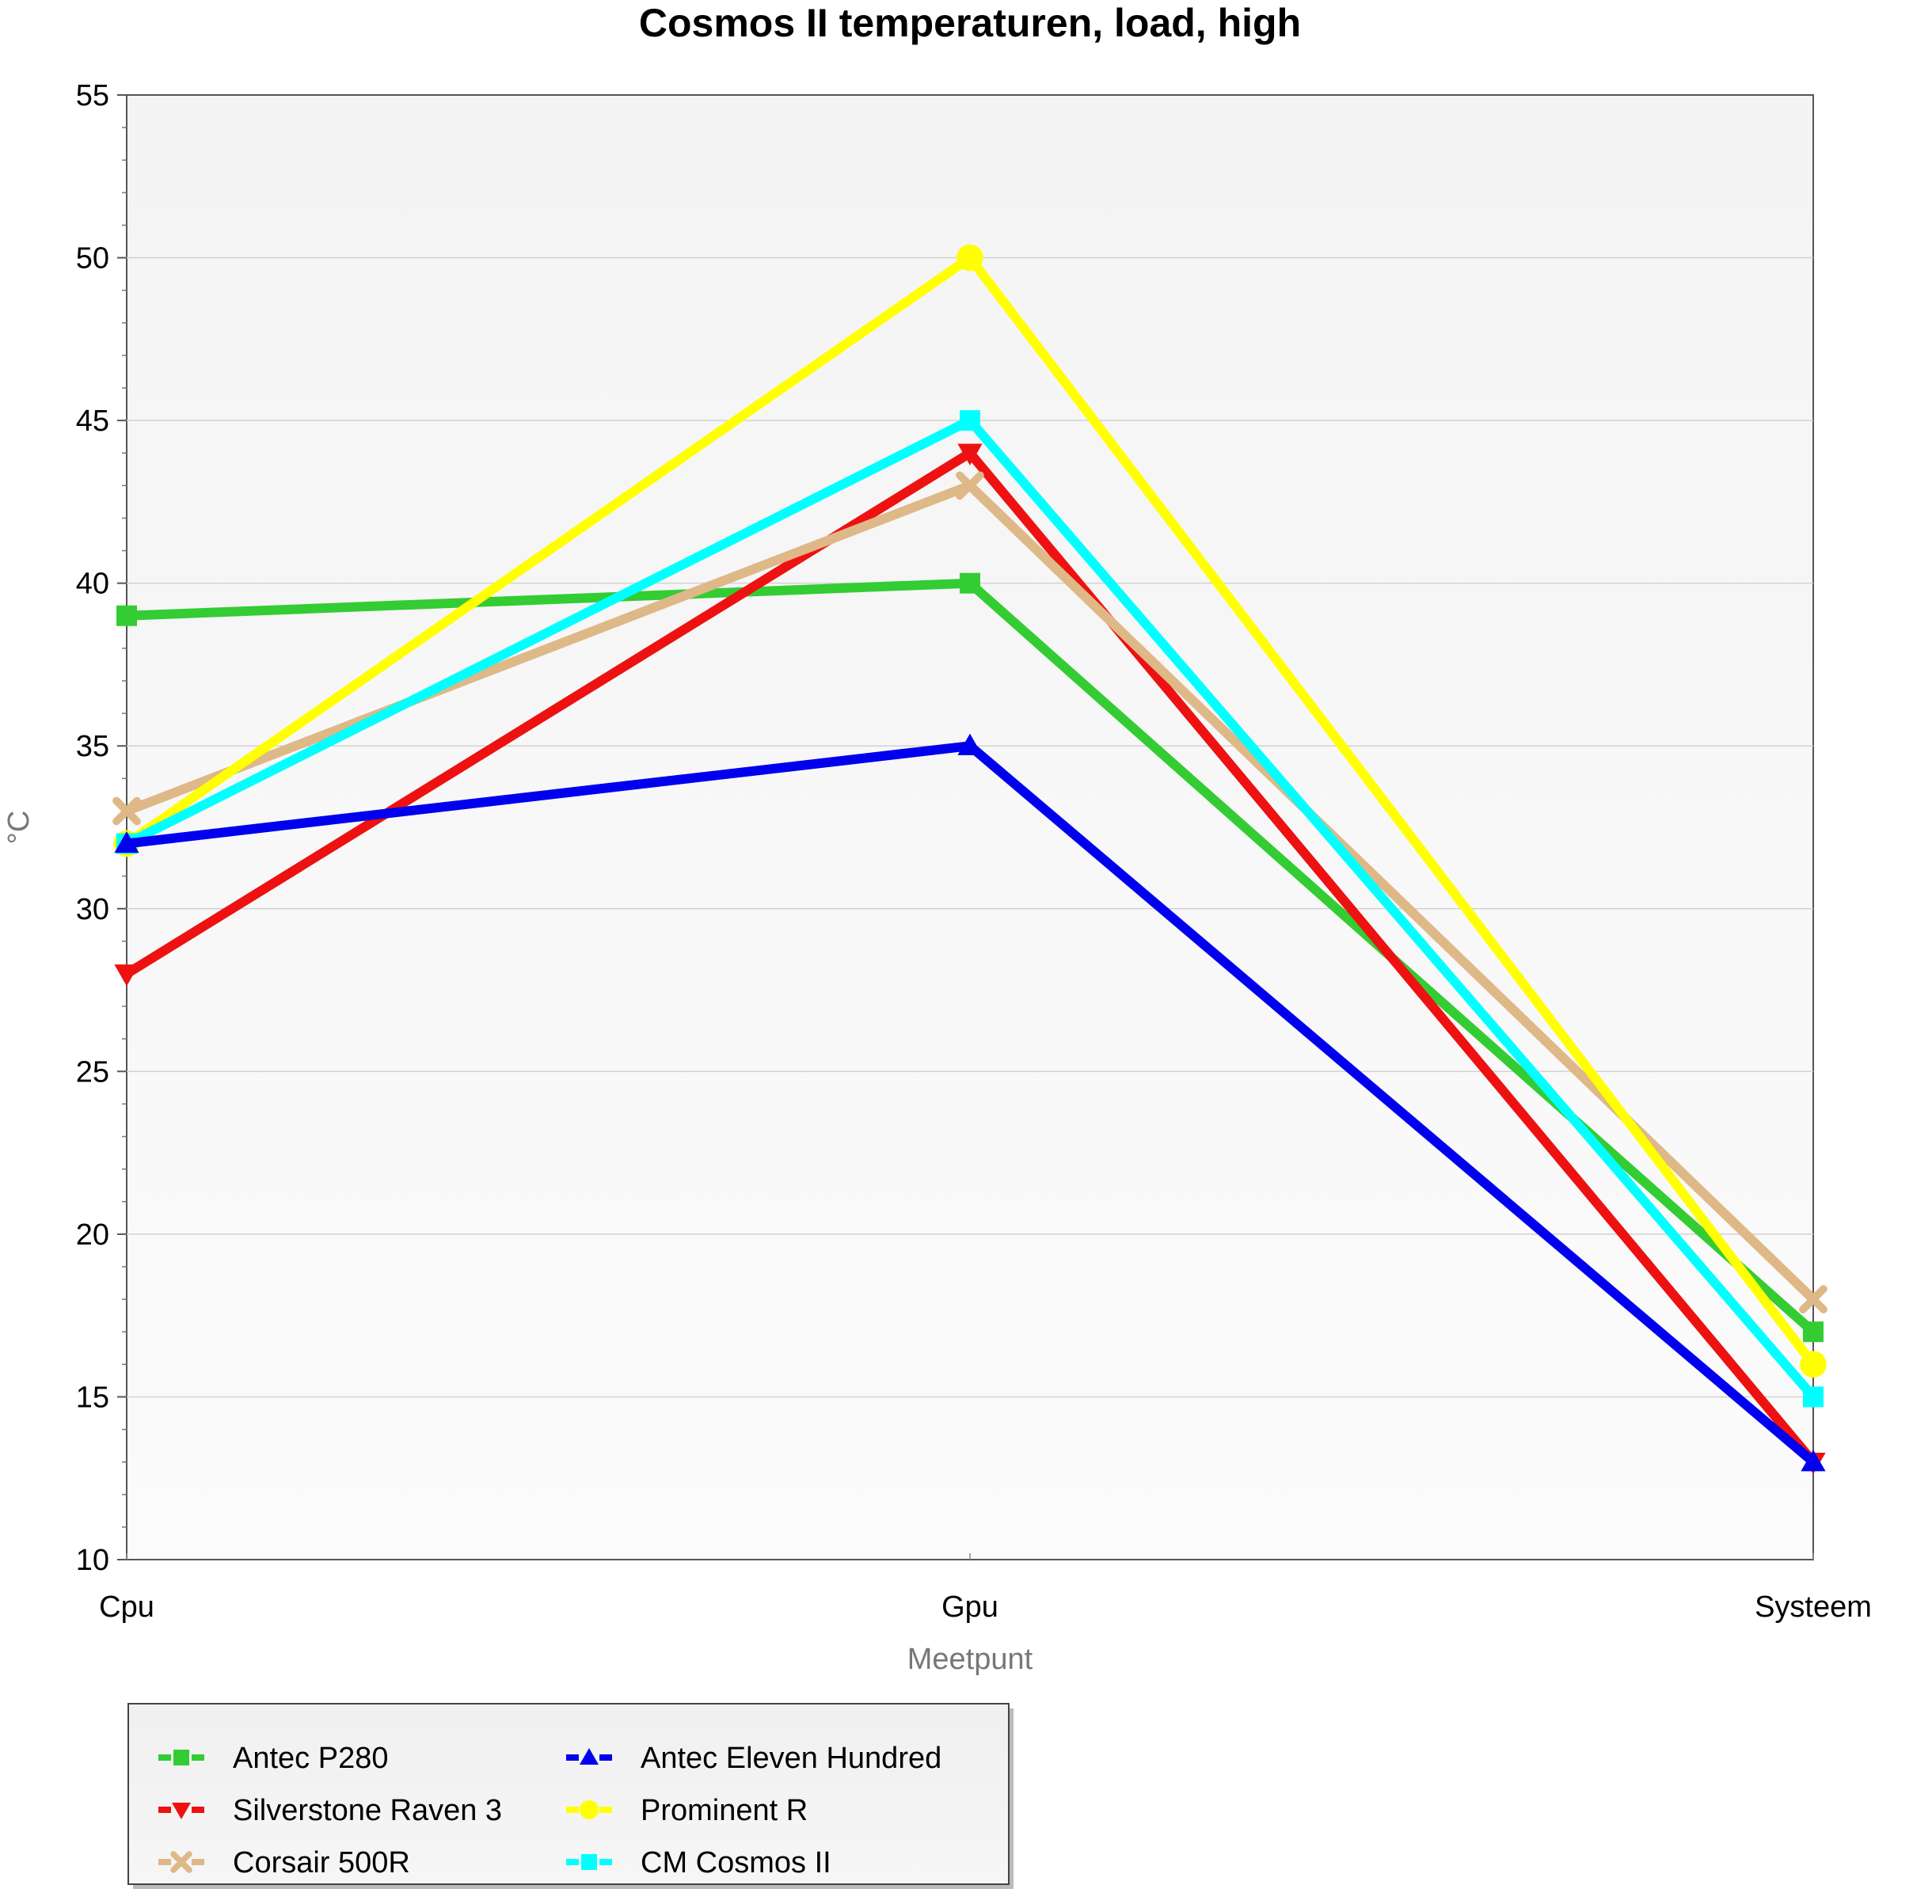 This screenshot has width=1932, height=1904. I want to click on y-tick-label: 10, so click(93, 1560).